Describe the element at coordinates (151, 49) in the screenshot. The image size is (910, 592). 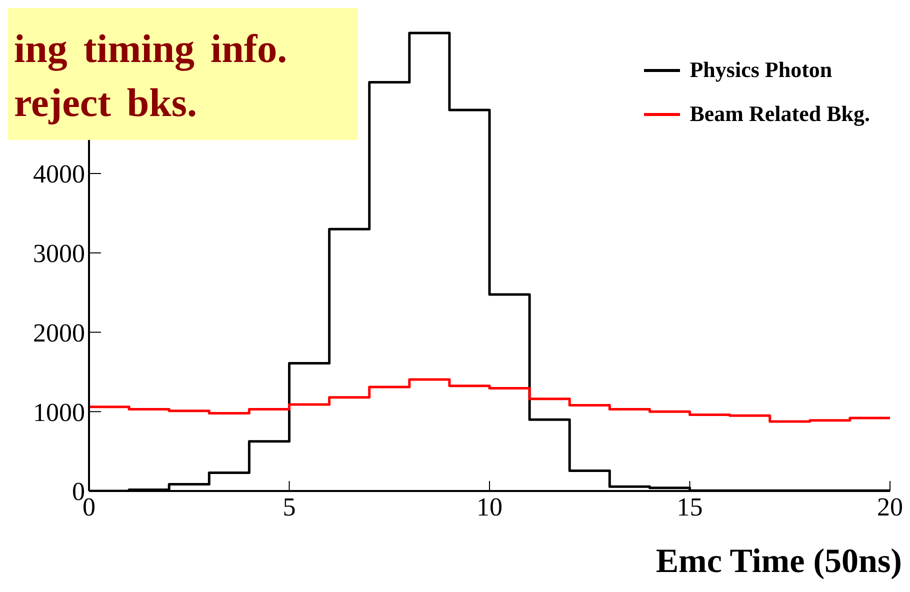
I see `annotation: ing timing info.` at that location.